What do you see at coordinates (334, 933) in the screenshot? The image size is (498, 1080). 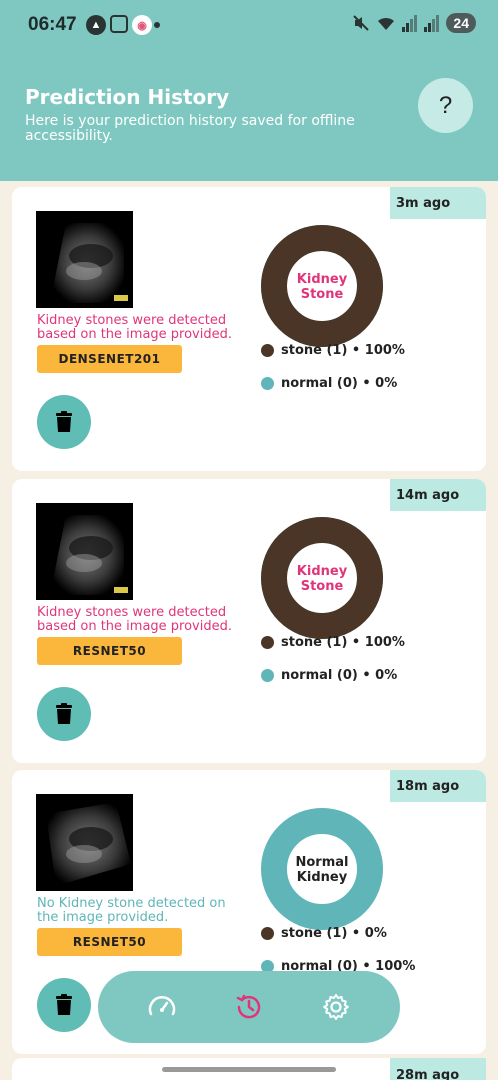 I see `legend-stone-label: stone (1) • 0%` at bounding box center [334, 933].